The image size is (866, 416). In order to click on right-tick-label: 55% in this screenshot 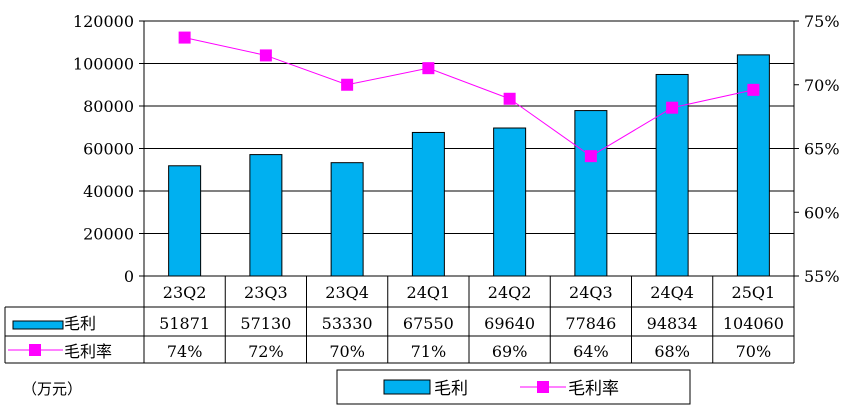, I will do `click(822, 276)`.